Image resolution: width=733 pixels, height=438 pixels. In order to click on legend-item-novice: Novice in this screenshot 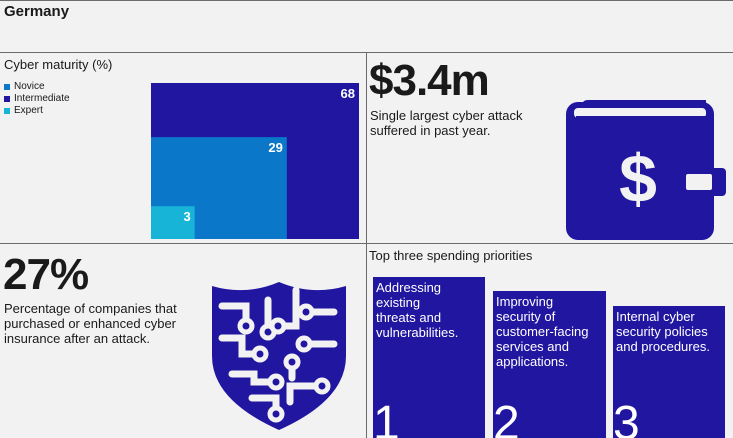, I will do `click(37, 87)`.